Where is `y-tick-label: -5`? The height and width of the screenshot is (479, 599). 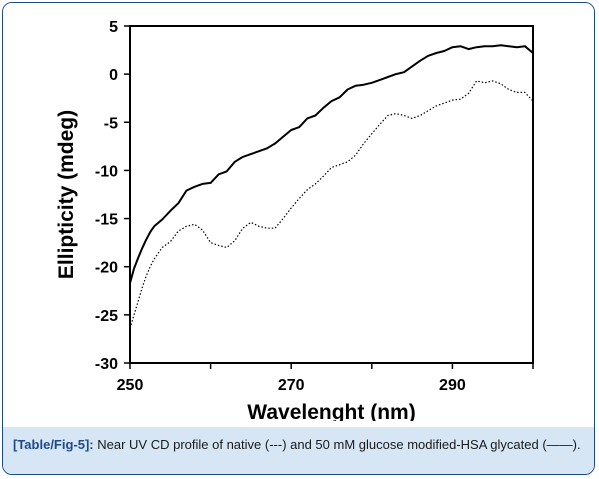 y-tick-label: -5 is located at coordinates (111, 123).